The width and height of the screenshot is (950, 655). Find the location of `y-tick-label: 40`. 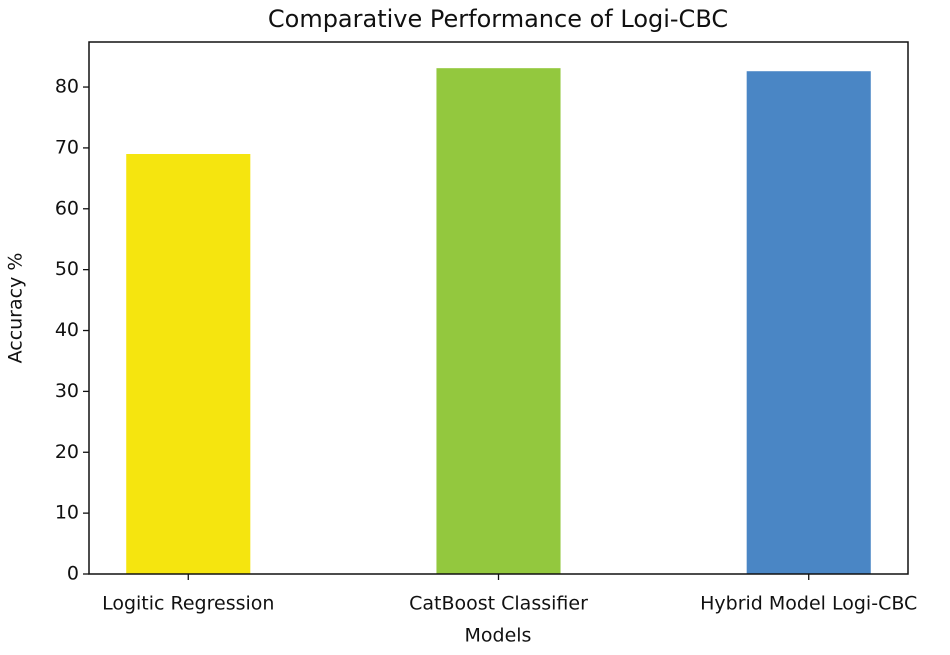

y-tick-label: 40 is located at coordinates (67, 330).